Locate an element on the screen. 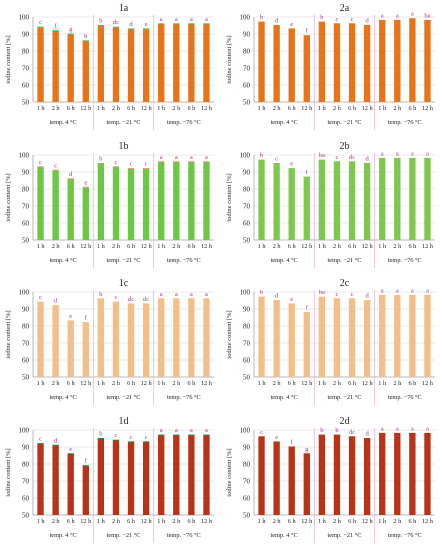 Image resolution: width=442 pixels, height=550 pixels. group-label: temp. −21 °C is located at coordinates (345, 535).